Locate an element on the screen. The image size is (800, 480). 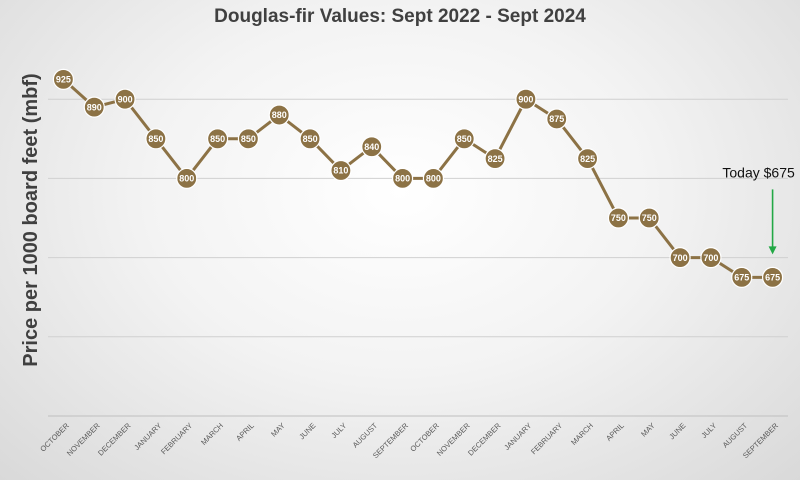
data-label: 890 is located at coordinates (94, 107).